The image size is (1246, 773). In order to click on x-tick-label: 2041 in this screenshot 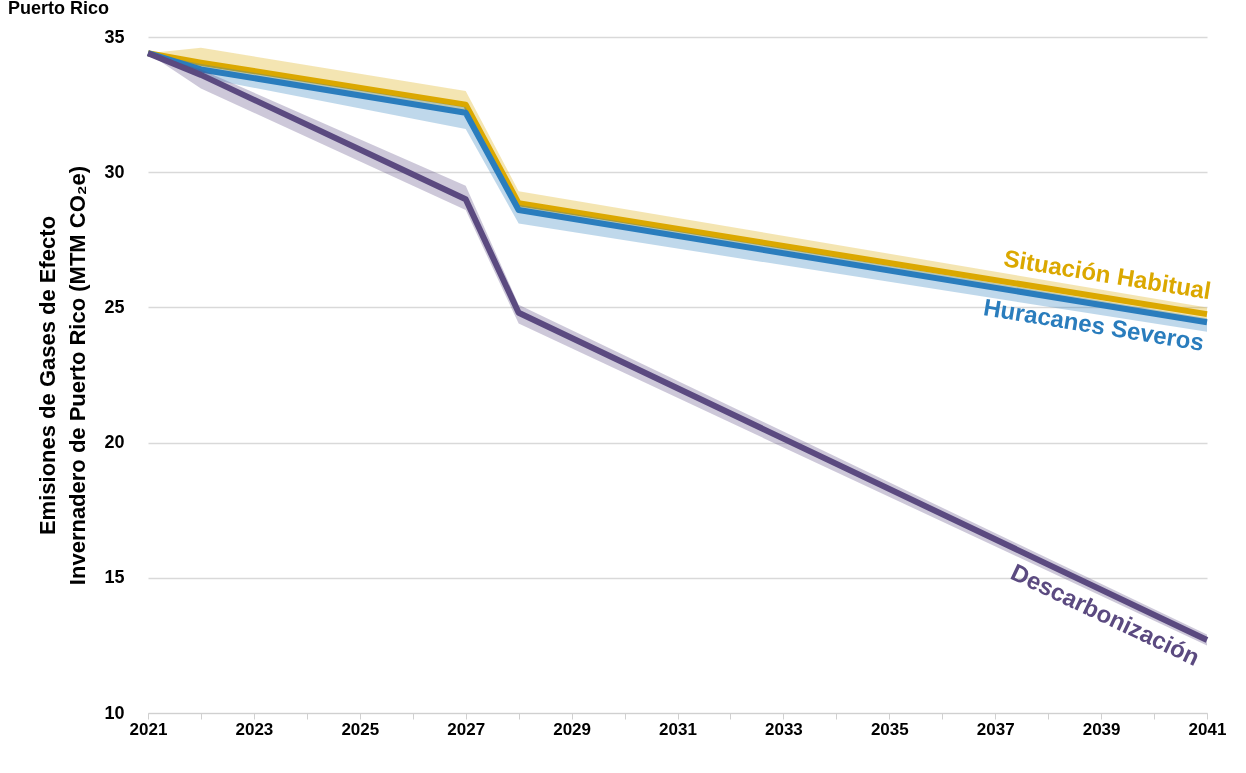, I will do `click(1207, 729)`.